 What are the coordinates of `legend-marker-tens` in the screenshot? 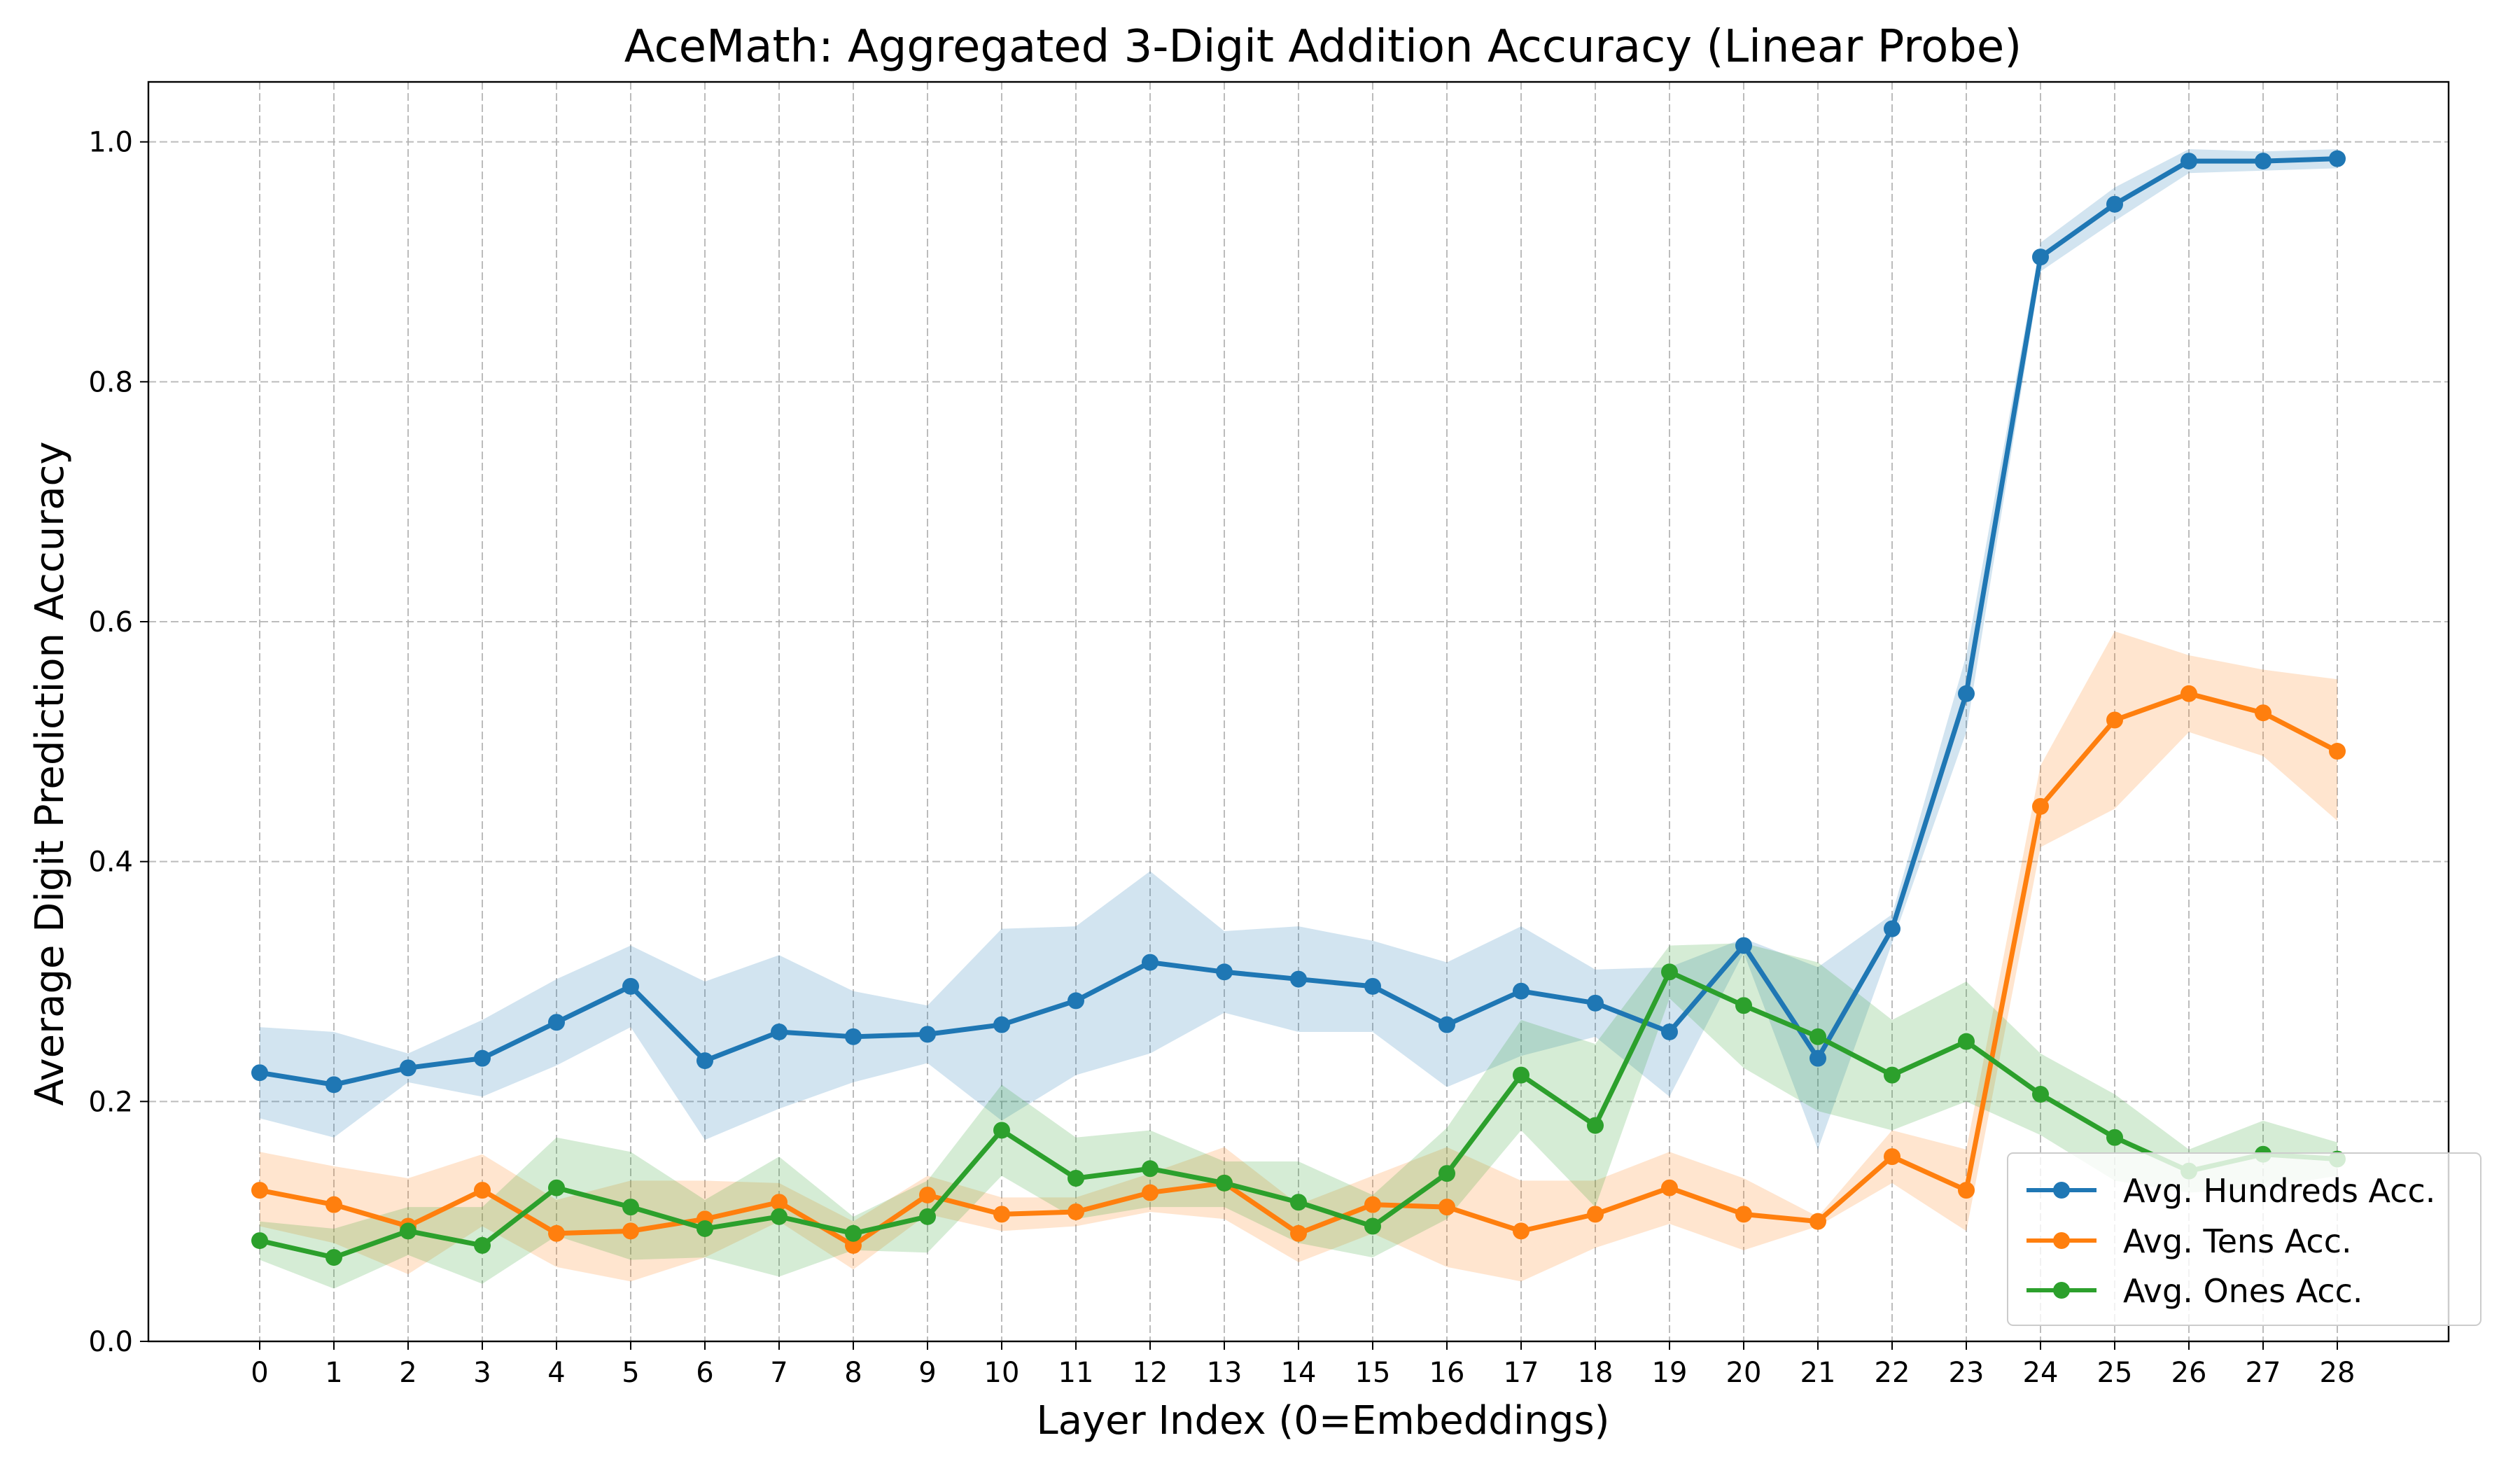 It's located at (2061, 1240).